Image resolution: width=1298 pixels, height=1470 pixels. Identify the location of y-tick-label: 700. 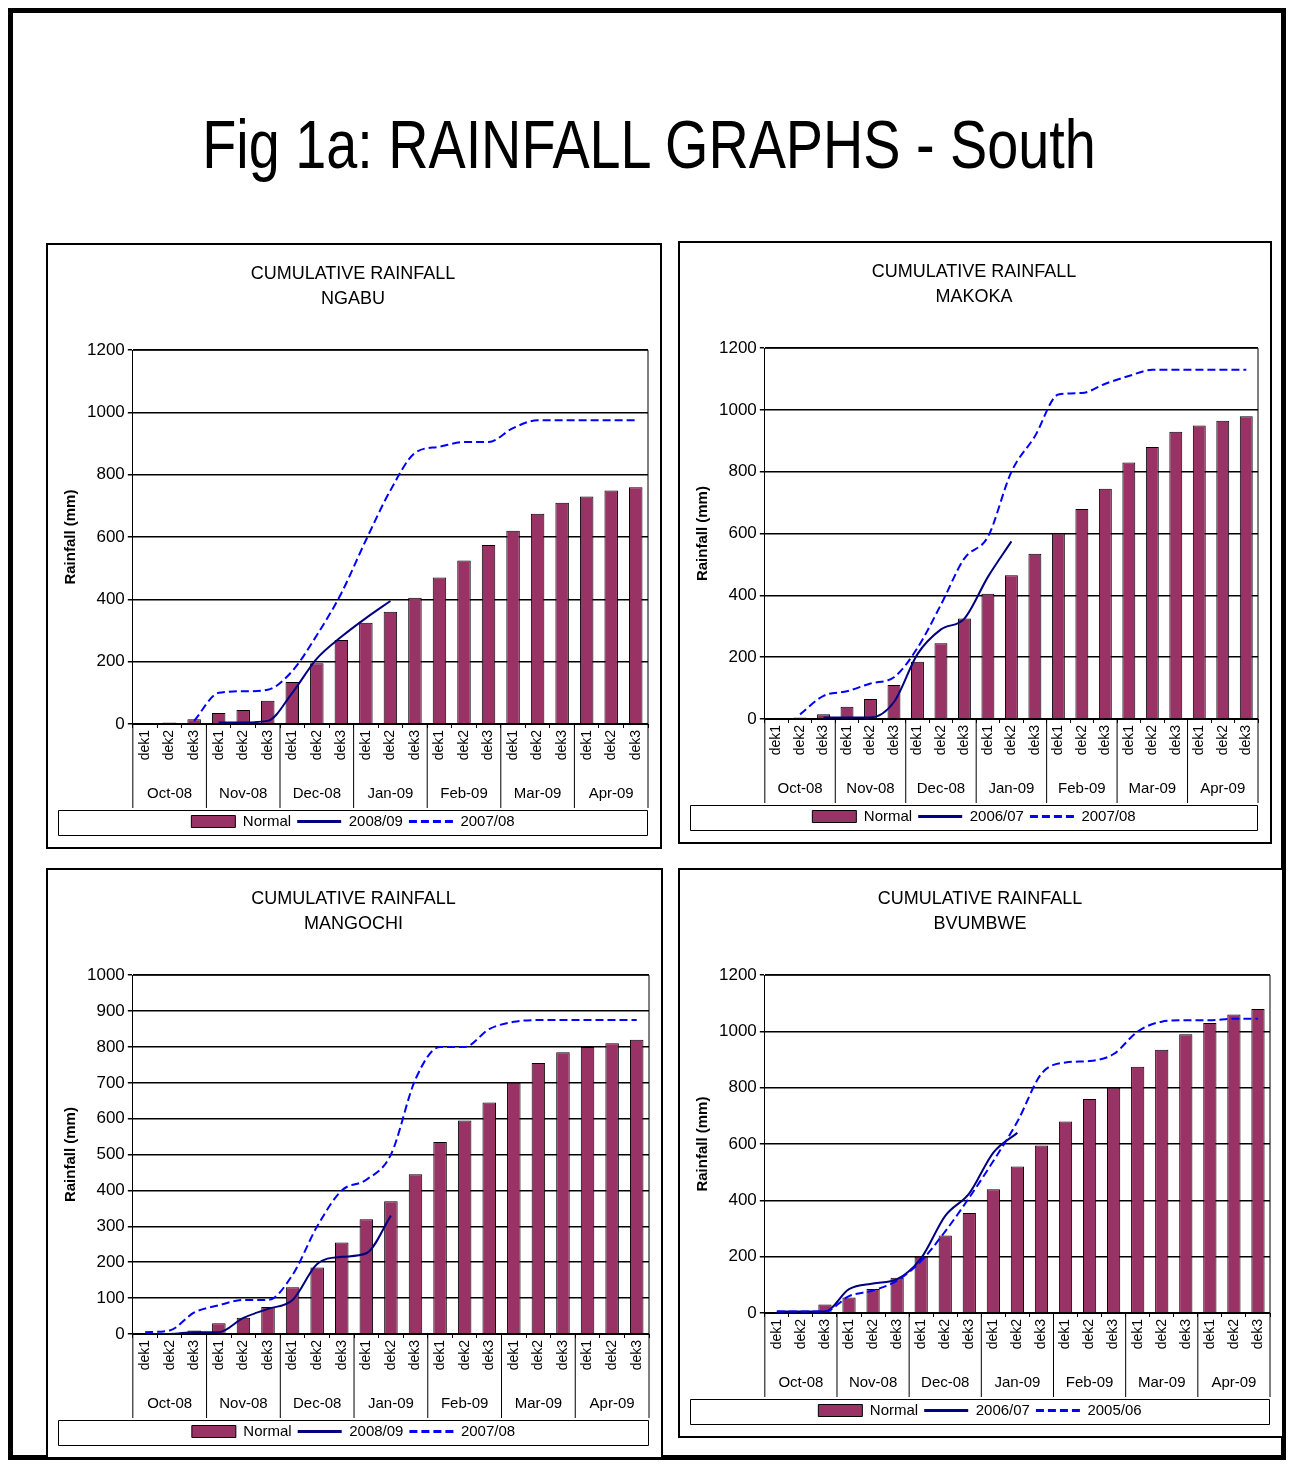
(110, 1082).